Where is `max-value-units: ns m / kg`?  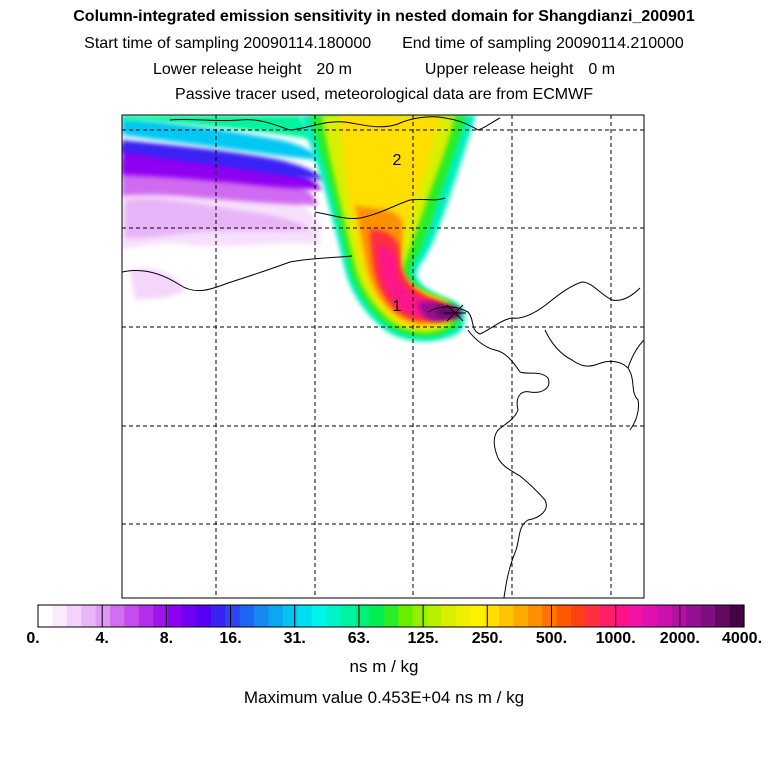
max-value-units: ns m / kg is located at coordinates (490, 697).